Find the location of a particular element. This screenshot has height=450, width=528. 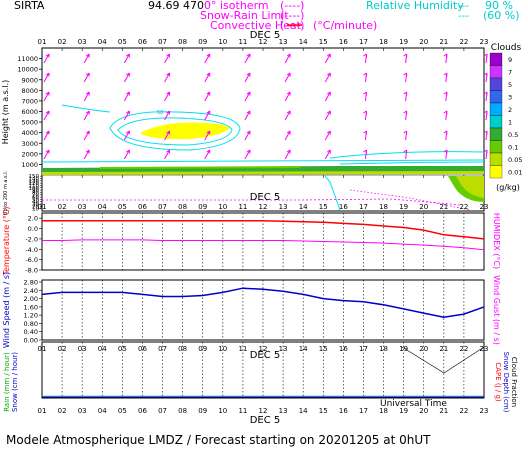

rh-contour-lowdrop is located at coordinates (332, 193).